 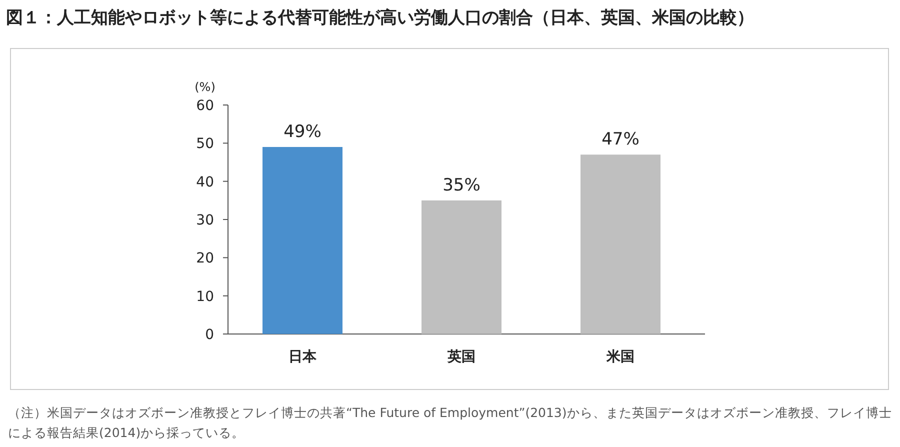 What do you see at coordinates (205, 106) in the screenshot?
I see `y-tick-label: 60` at bounding box center [205, 106].